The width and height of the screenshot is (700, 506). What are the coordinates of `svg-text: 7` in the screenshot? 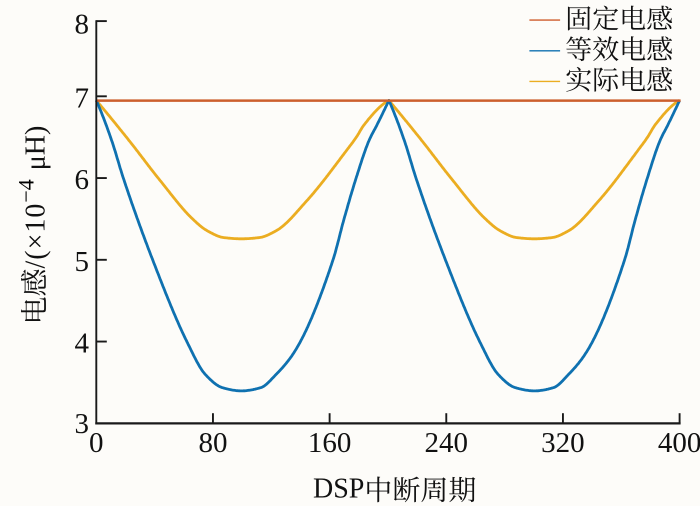 It's located at (82, 99).